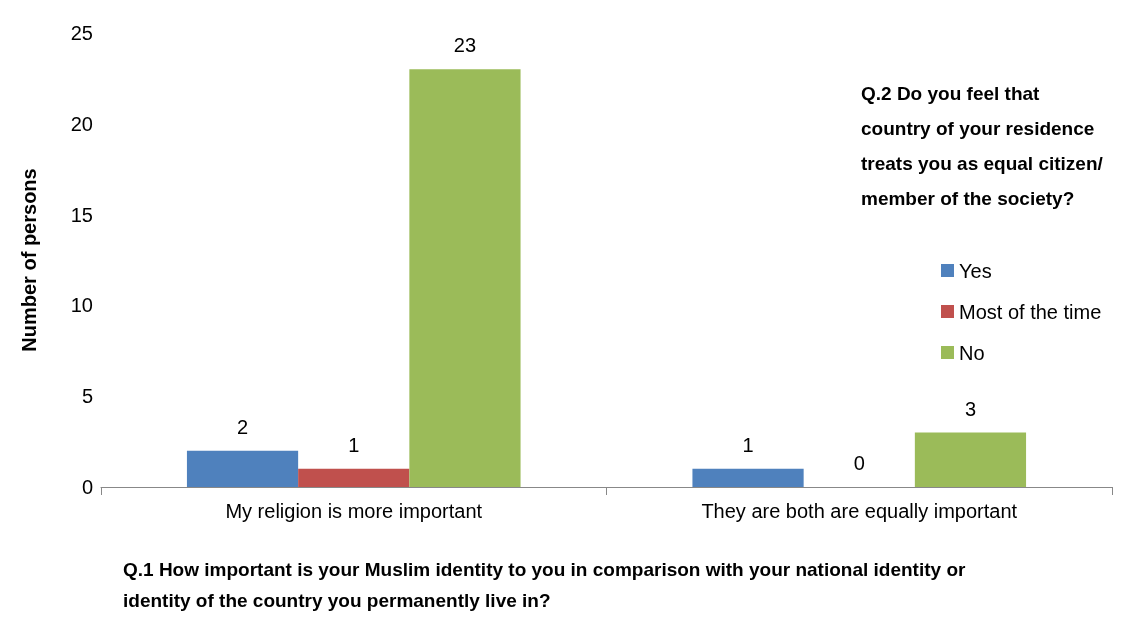 This screenshot has width=1126, height=623. I want to click on data-label: 2, so click(242, 426).